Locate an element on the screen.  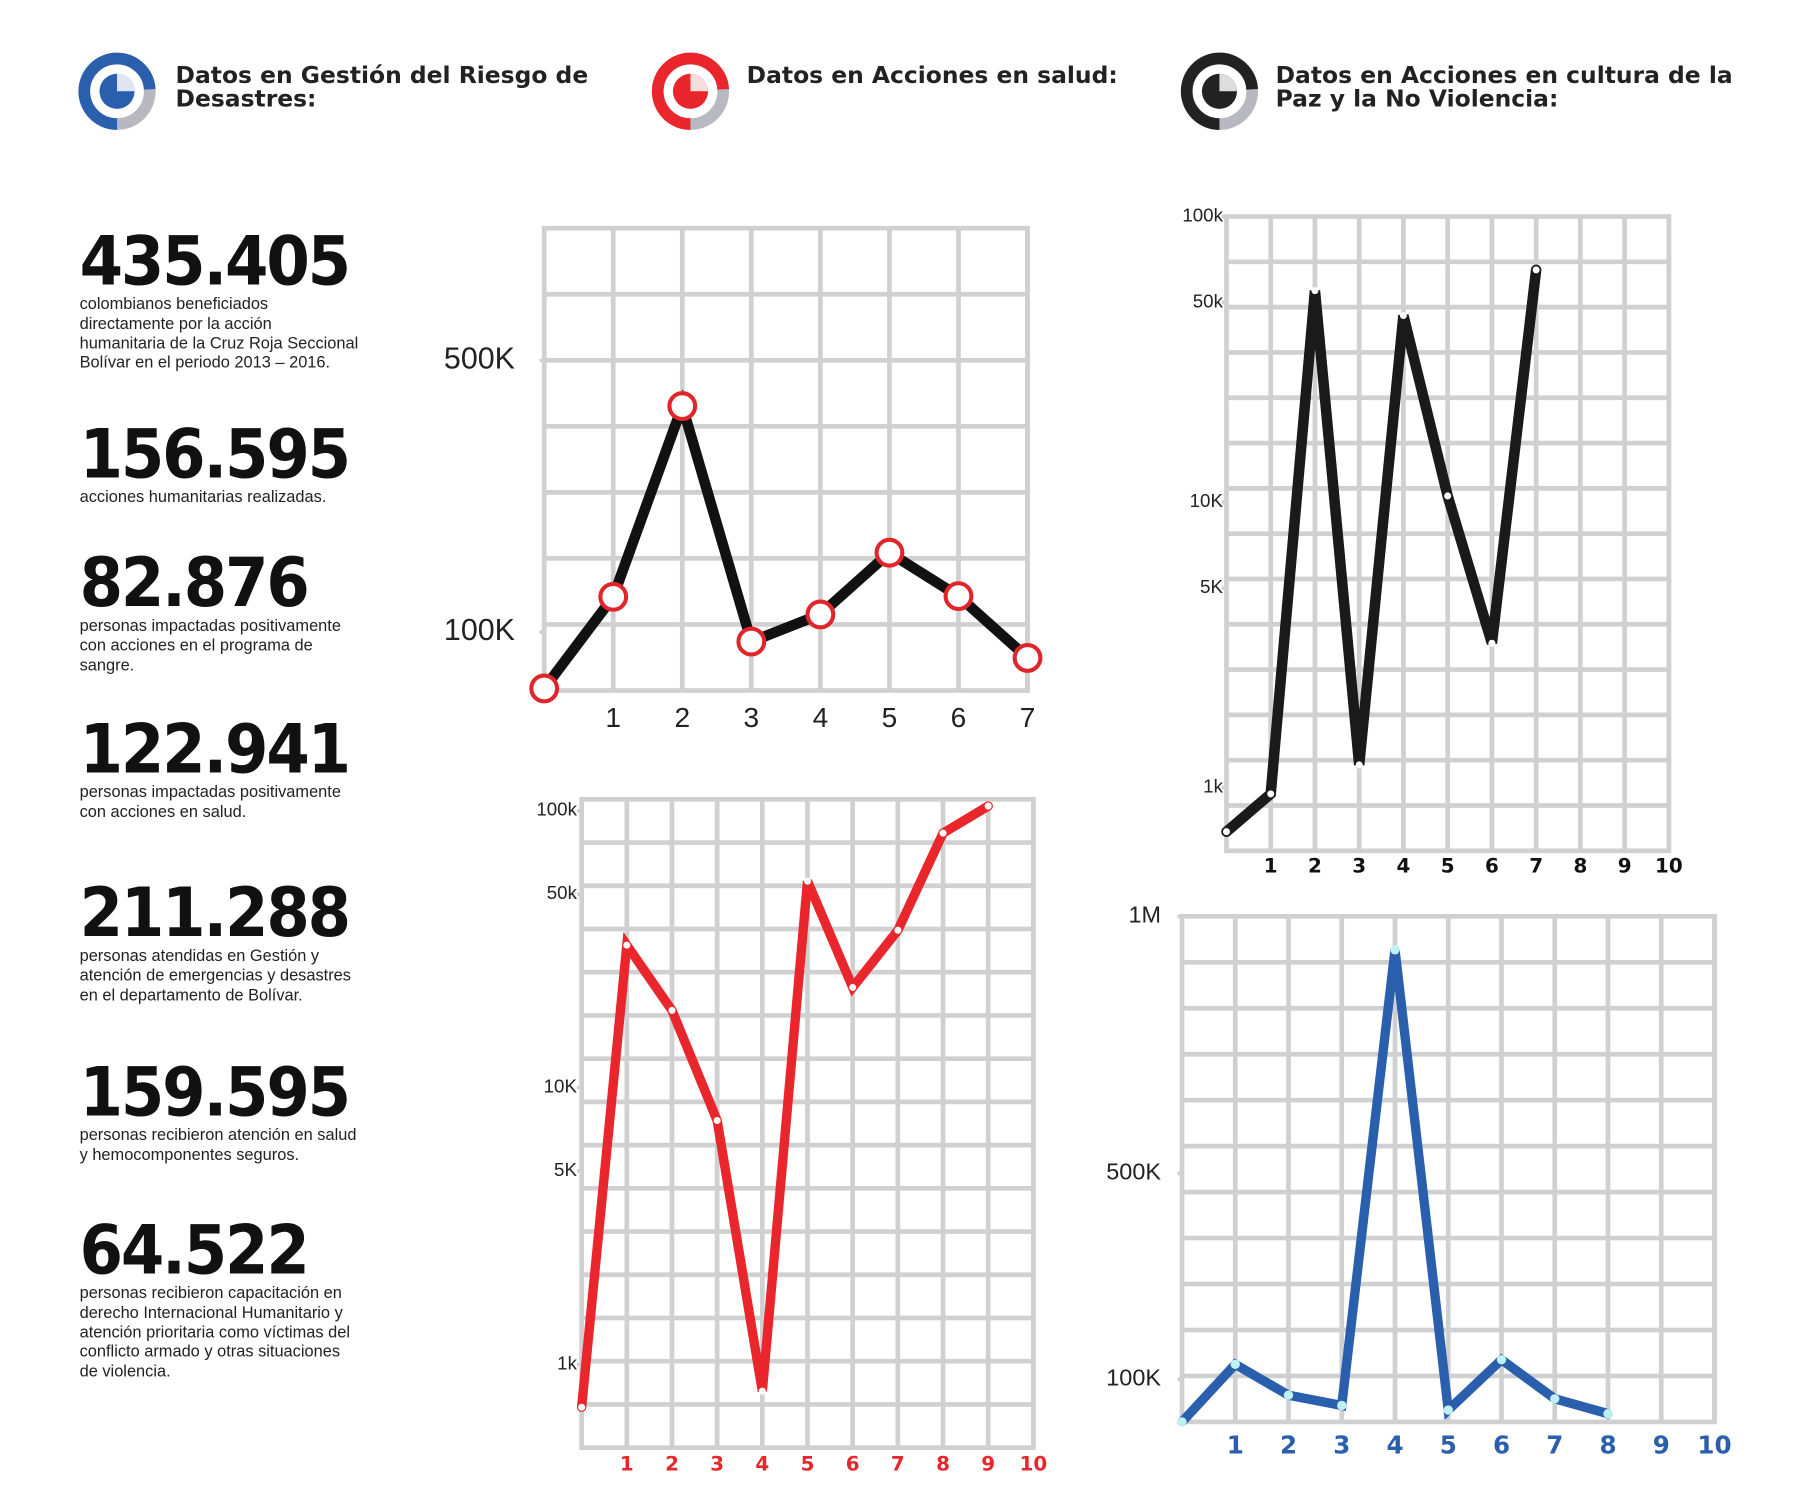
icon-red is located at coordinates (690, 91).